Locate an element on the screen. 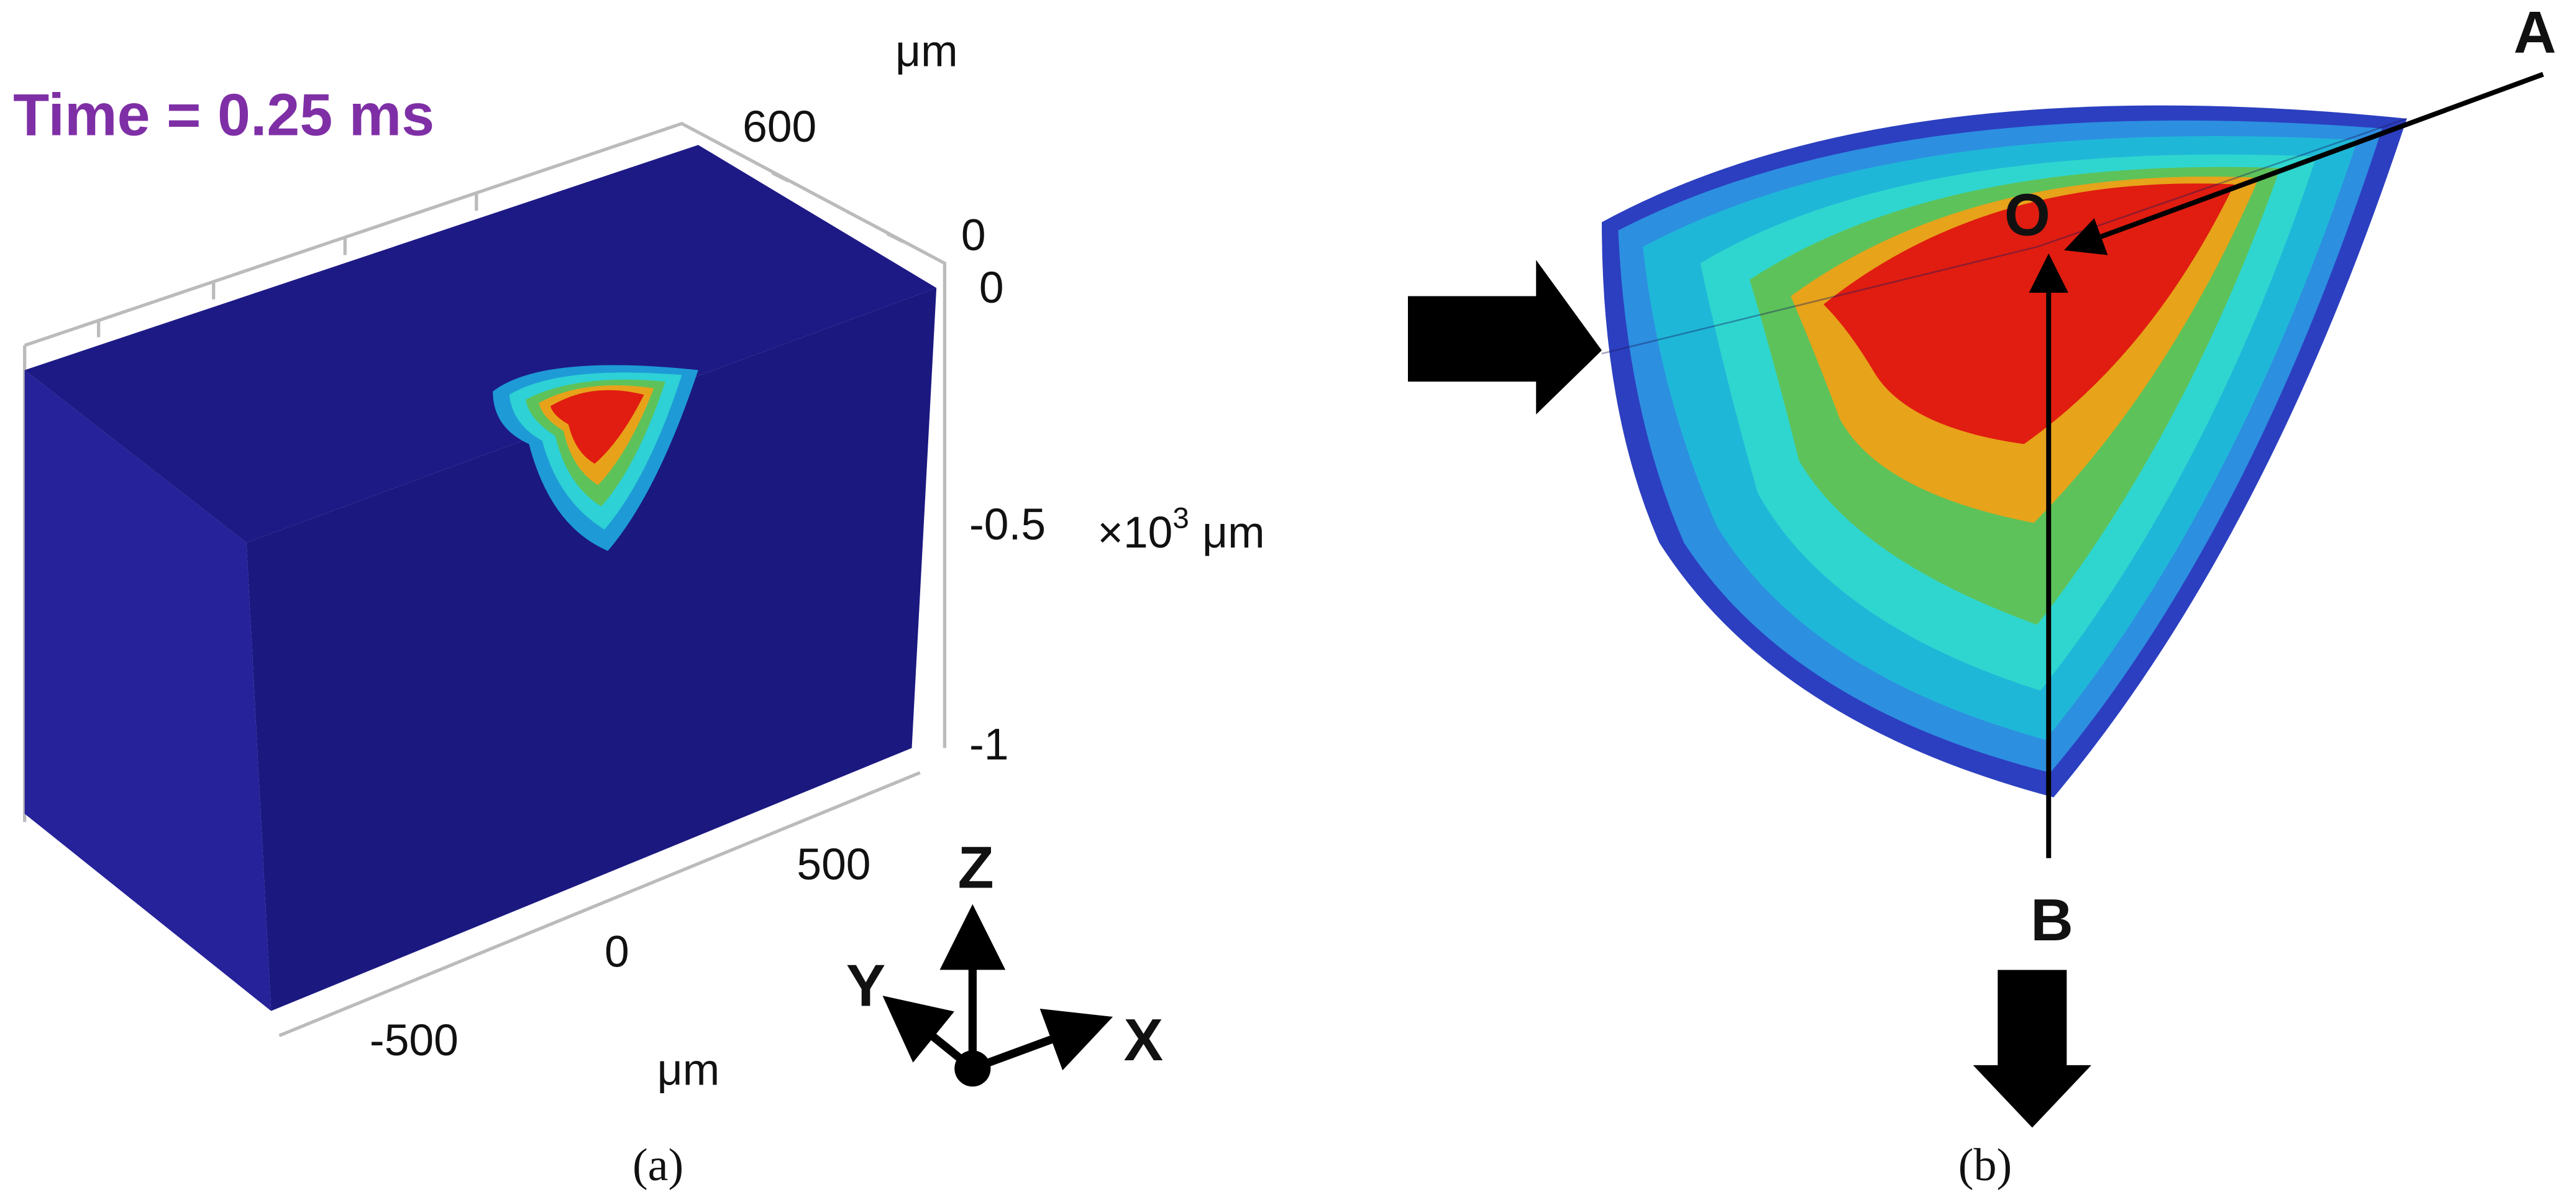  triad is located at coordinates (997, 988).